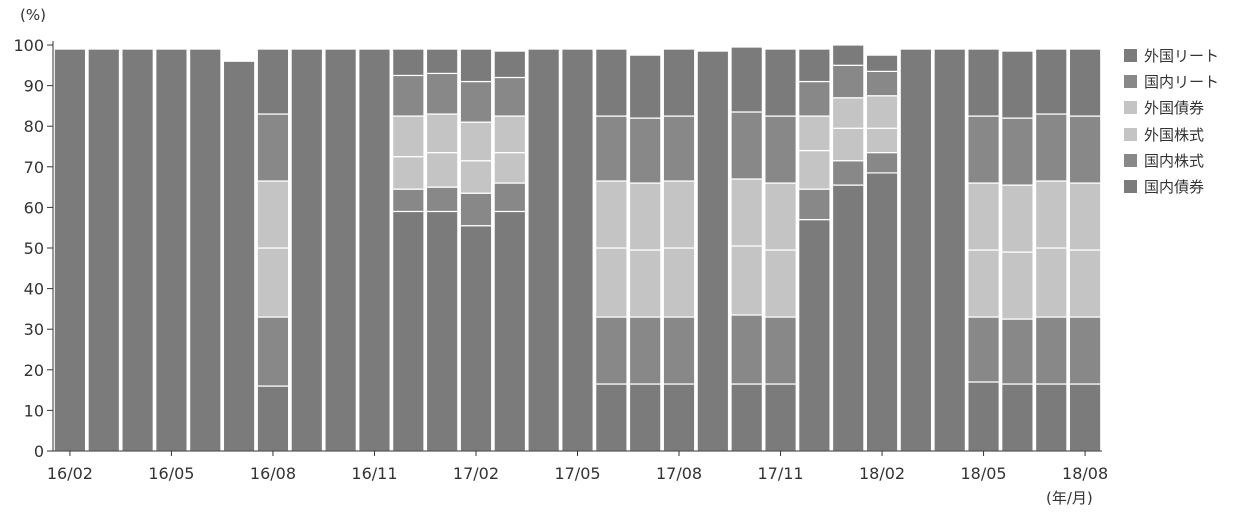 The height and width of the screenshot is (516, 1248). Describe the element at coordinates (34, 86) in the screenshot. I see `y-tick-label: 90` at that location.